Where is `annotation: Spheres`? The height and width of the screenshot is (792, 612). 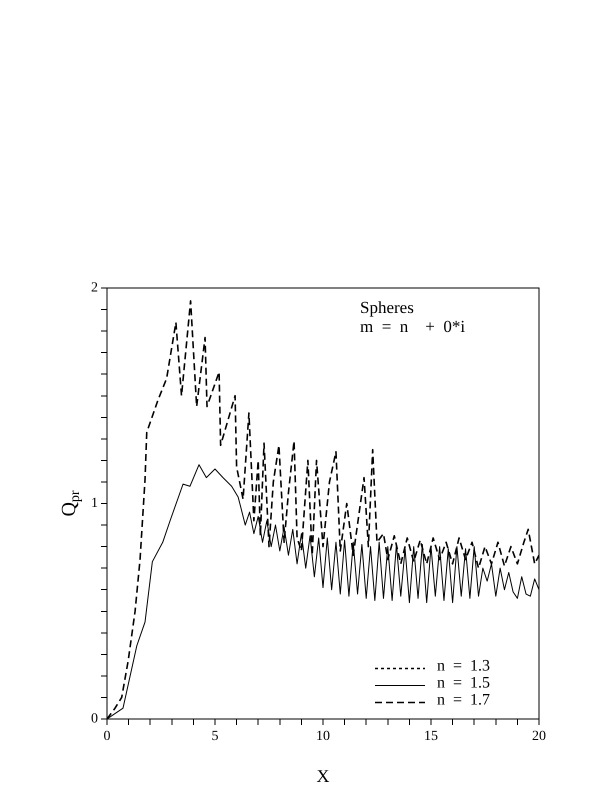 annotation: Spheres is located at coordinates (387, 307).